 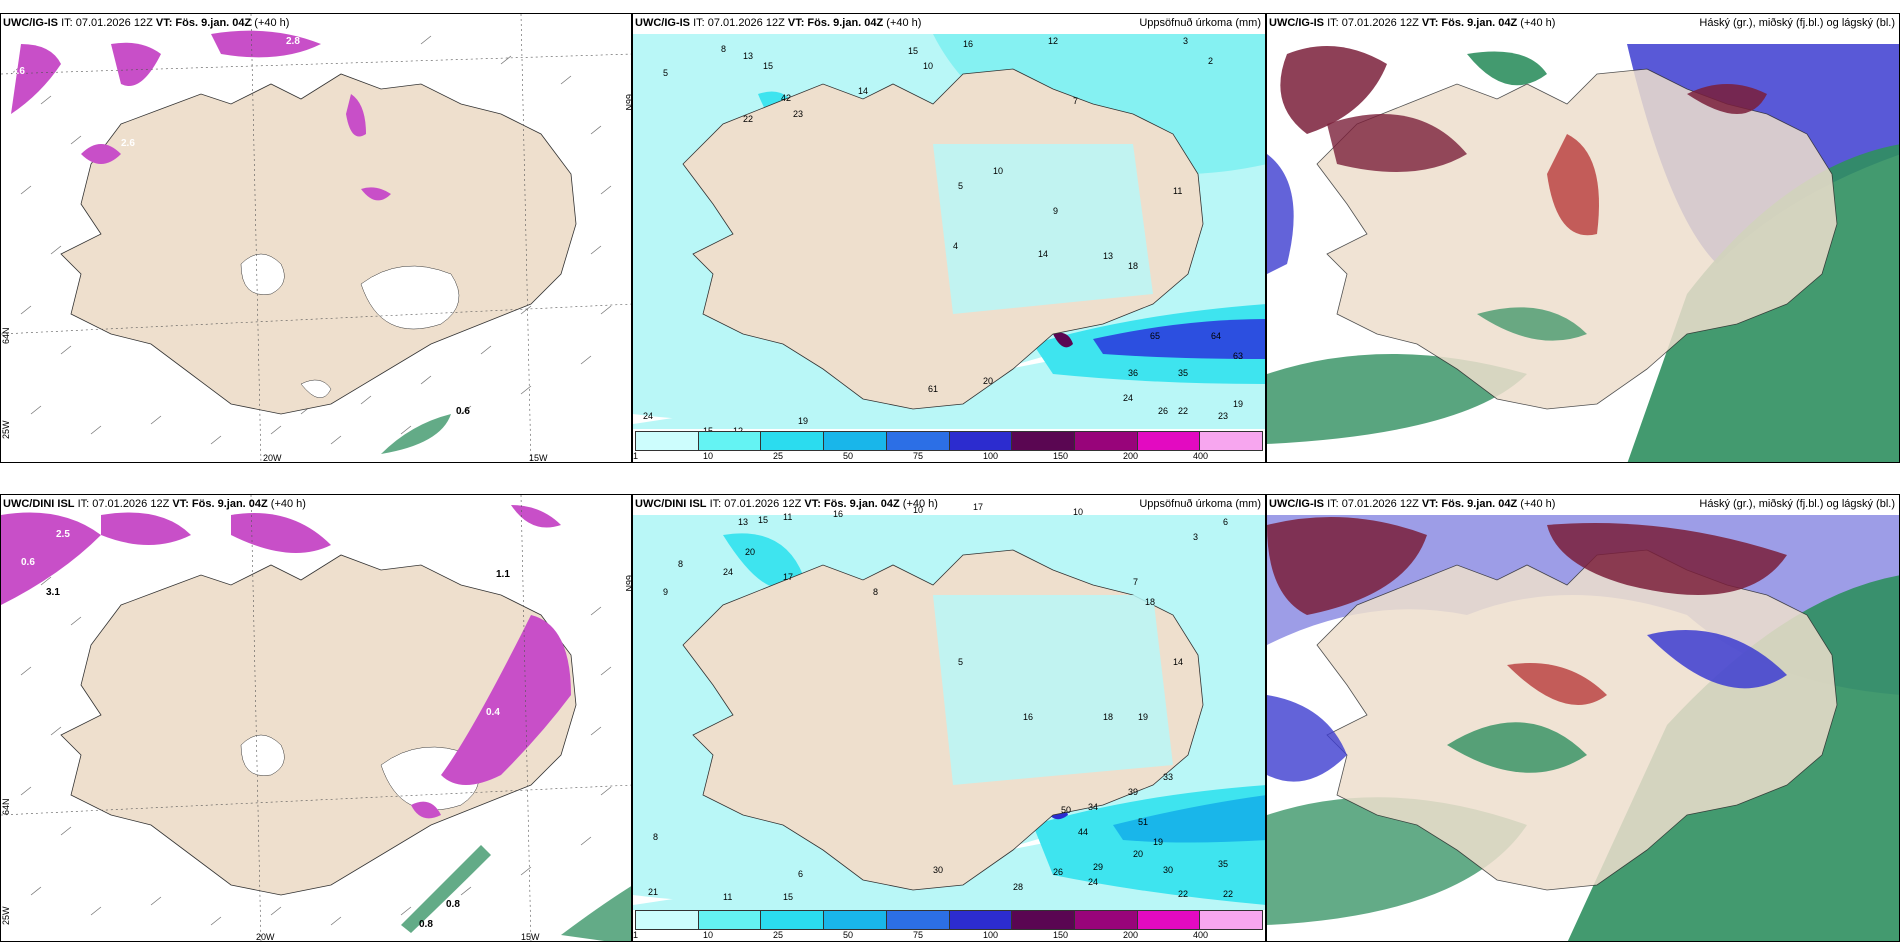 What do you see at coordinates (1238, 356) in the screenshot?
I see `svg-text: 63` at bounding box center [1238, 356].